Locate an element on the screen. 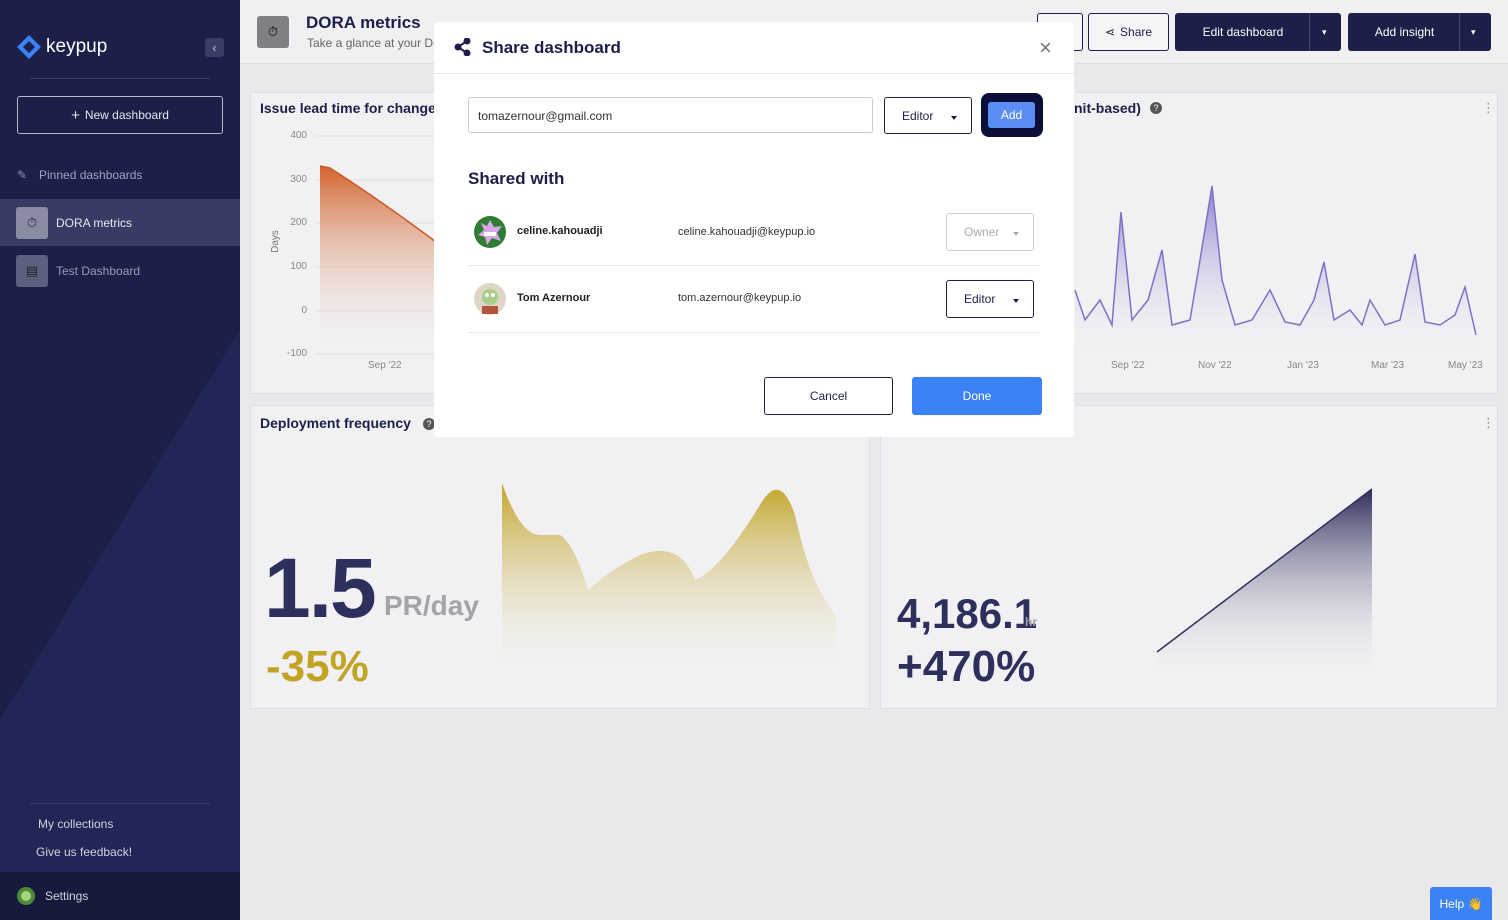 This screenshot has height=920, width=1508. settings-link: Settings is located at coordinates (67, 896).